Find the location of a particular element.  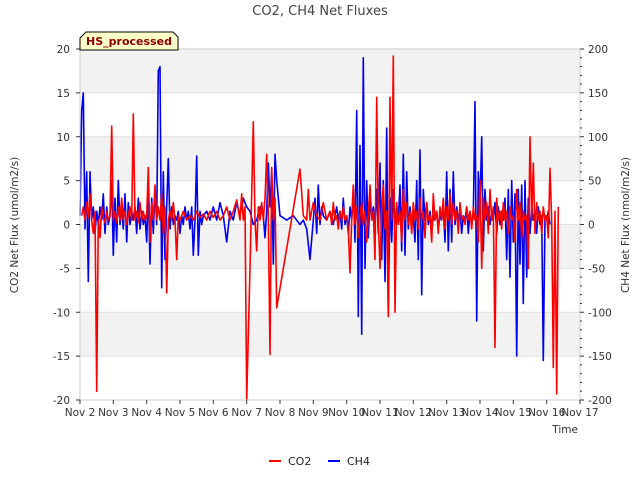

y-left-tick-label: 15 is located at coordinates (63, 94).